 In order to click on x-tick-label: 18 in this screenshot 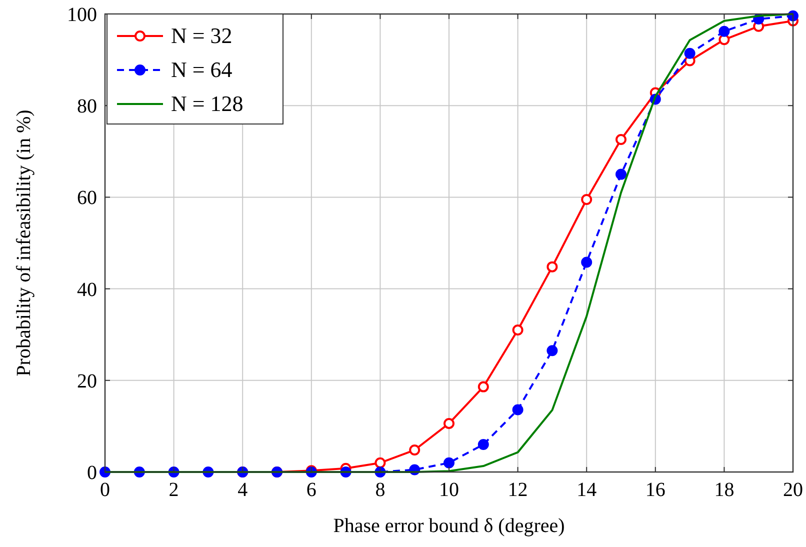, I will do `click(724, 490)`.